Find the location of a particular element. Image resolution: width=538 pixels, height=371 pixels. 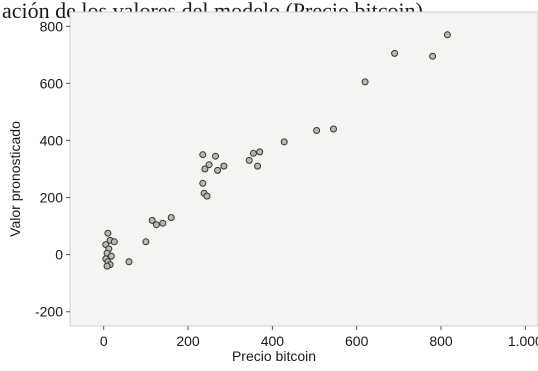

y-tick-label: -200 is located at coordinates (49, 312).